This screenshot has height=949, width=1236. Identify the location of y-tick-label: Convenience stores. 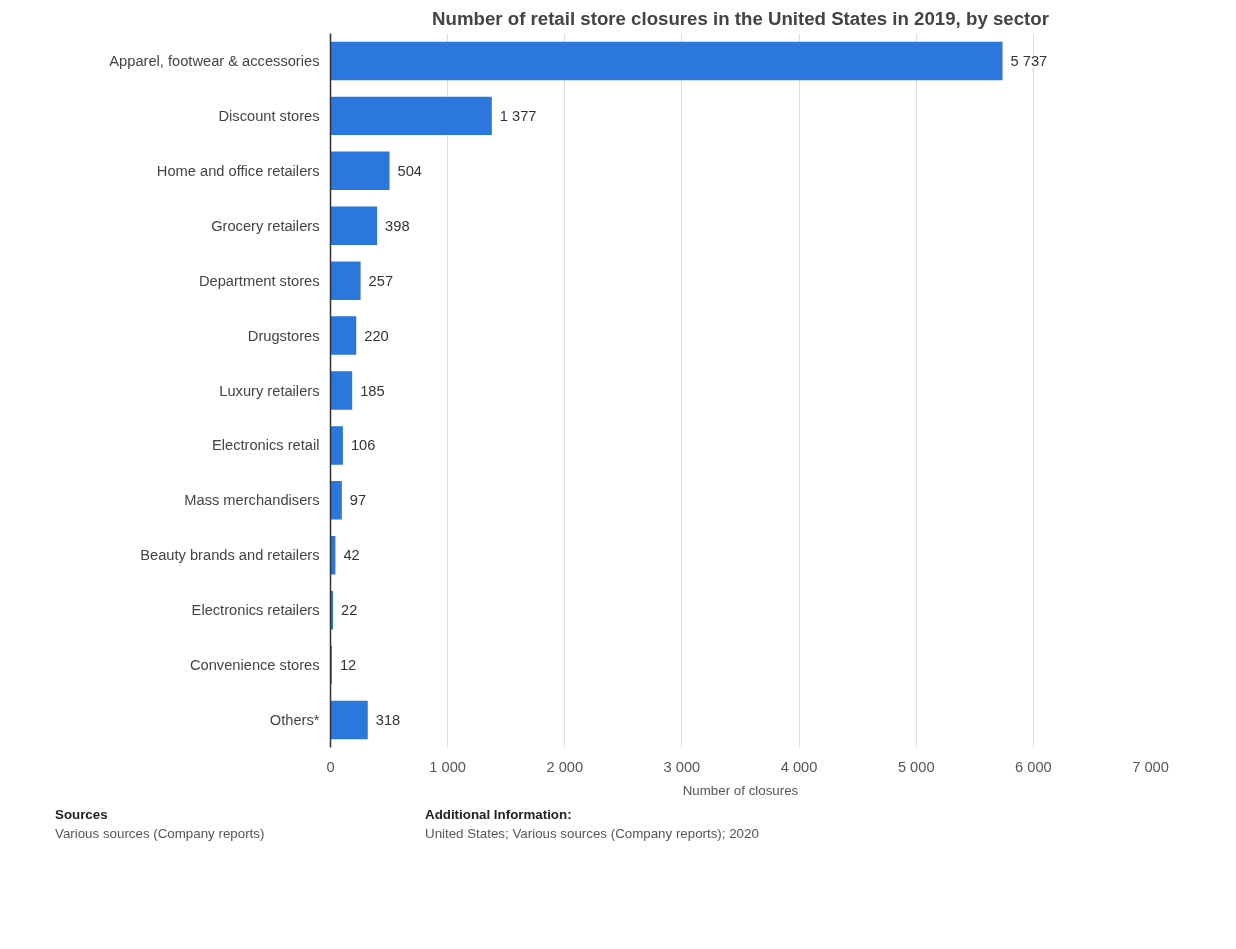
(254, 665).